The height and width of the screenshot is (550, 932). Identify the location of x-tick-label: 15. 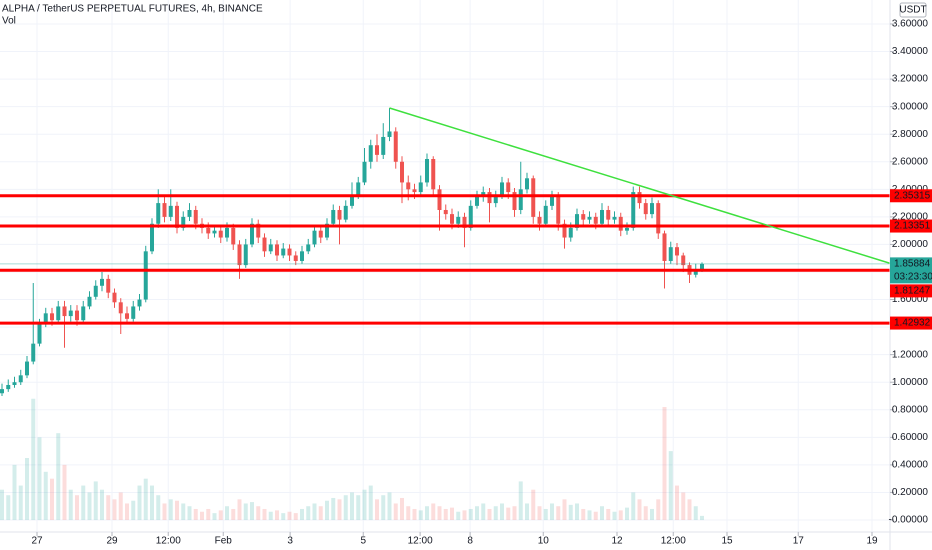
(727, 541).